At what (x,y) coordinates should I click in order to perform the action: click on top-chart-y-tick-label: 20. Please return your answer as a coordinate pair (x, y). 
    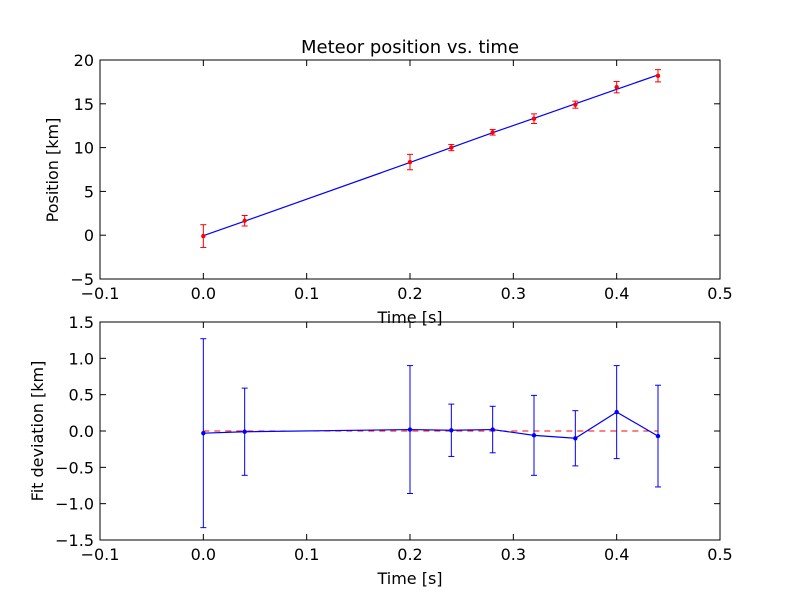
    Looking at the image, I should click on (84, 60).